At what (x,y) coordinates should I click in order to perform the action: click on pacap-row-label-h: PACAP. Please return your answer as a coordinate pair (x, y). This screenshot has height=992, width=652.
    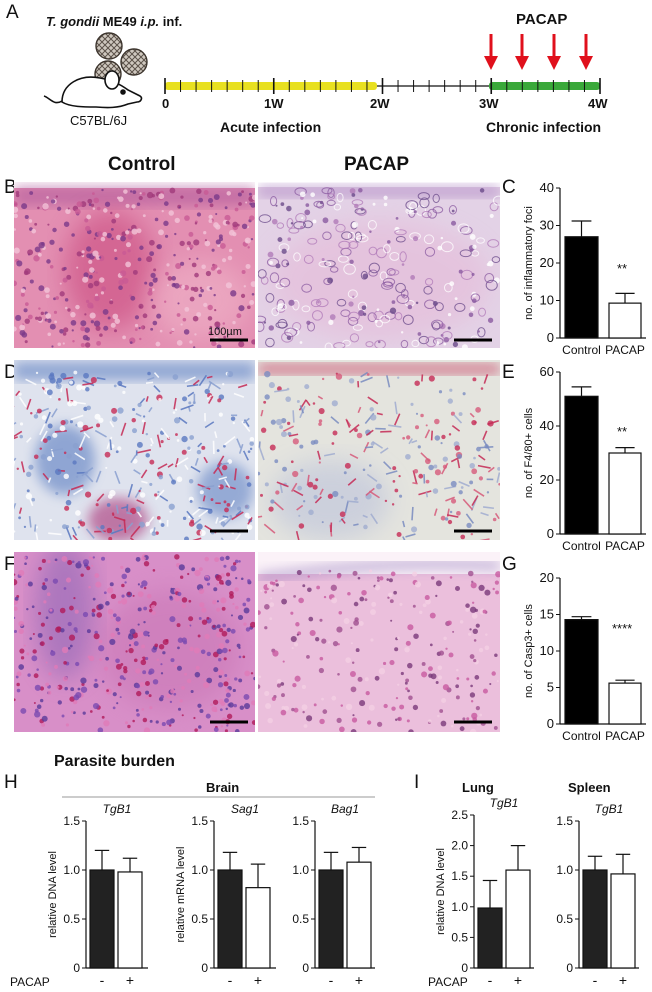
    Looking at the image, I should click on (30, 982).